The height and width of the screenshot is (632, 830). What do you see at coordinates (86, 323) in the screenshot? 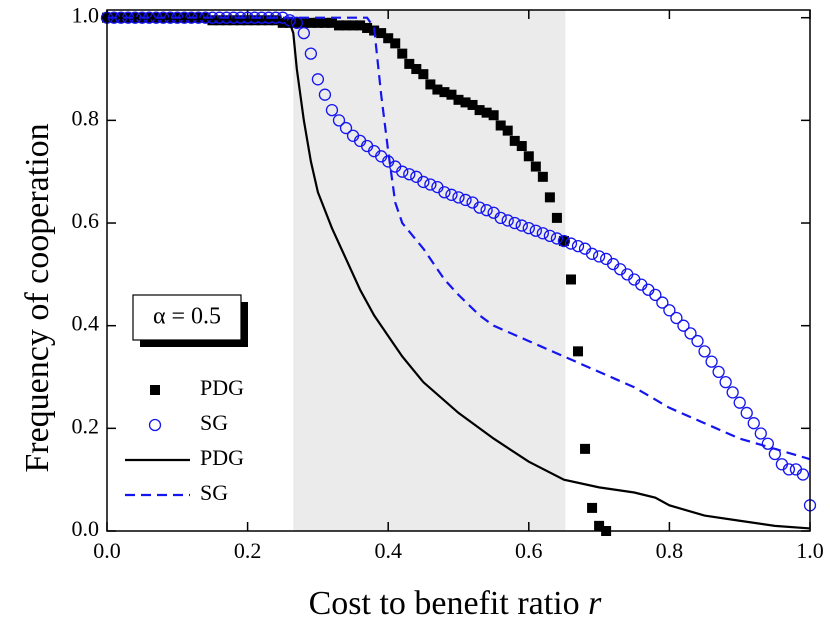
I see `y-tick-label: 0.4` at bounding box center [86, 323].